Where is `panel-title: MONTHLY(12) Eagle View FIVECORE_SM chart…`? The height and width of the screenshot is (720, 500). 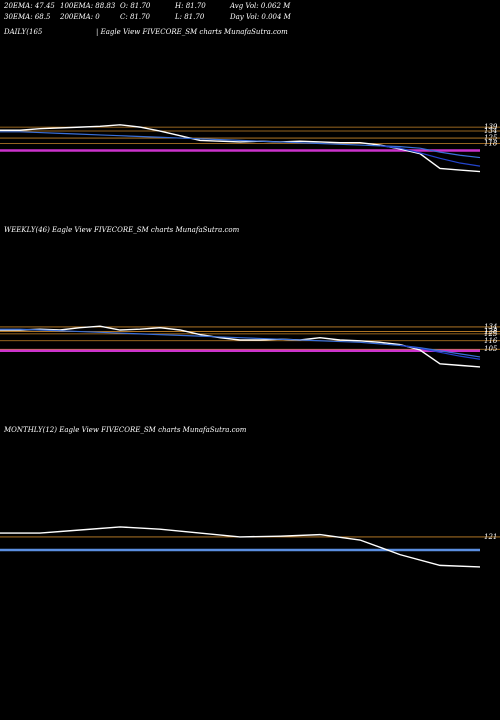
panel-title: MONTHLY(12) Eagle View FIVECORE_SM chart… is located at coordinates (125, 430).